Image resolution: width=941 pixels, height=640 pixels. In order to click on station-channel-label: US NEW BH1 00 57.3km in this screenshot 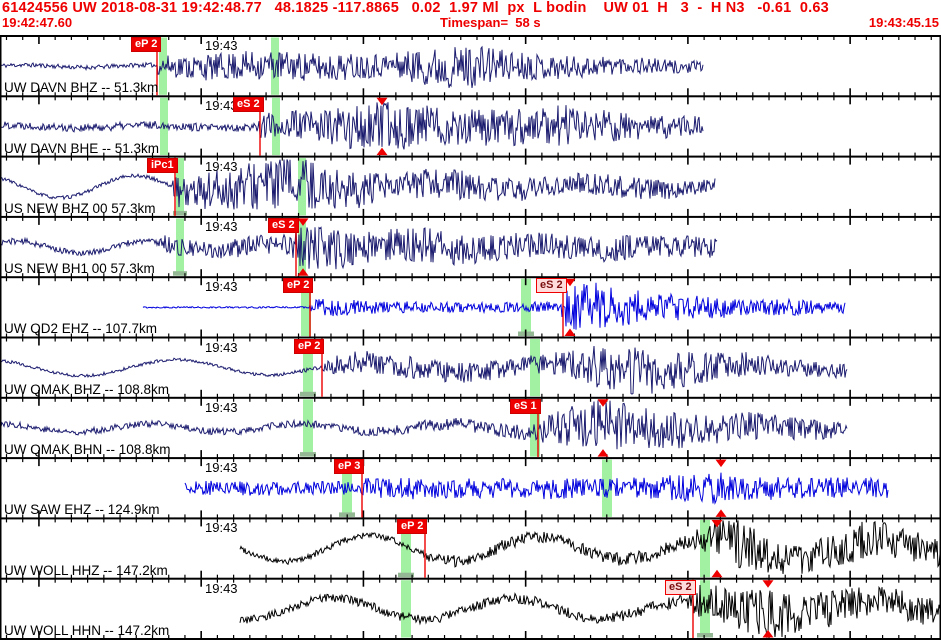, I will do `click(79, 269)`.